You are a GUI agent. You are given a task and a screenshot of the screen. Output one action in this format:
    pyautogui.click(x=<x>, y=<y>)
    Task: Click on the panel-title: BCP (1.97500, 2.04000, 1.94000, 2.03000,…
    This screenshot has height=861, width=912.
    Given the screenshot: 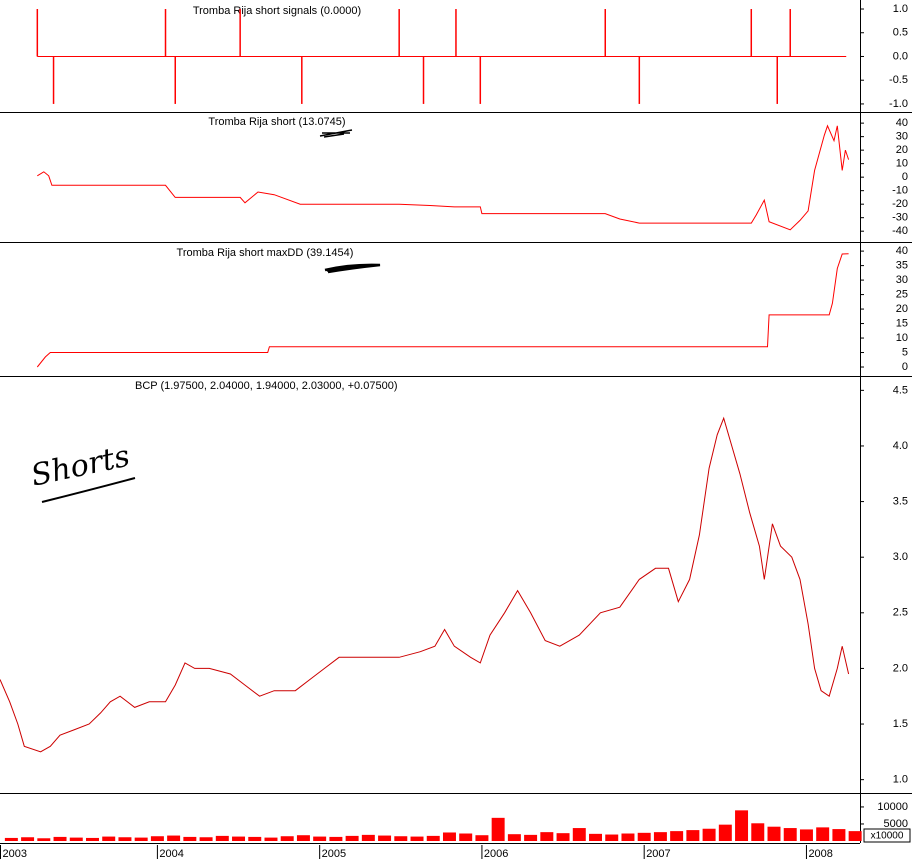 What is the action you would take?
    pyautogui.click(x=266, y=386)
    